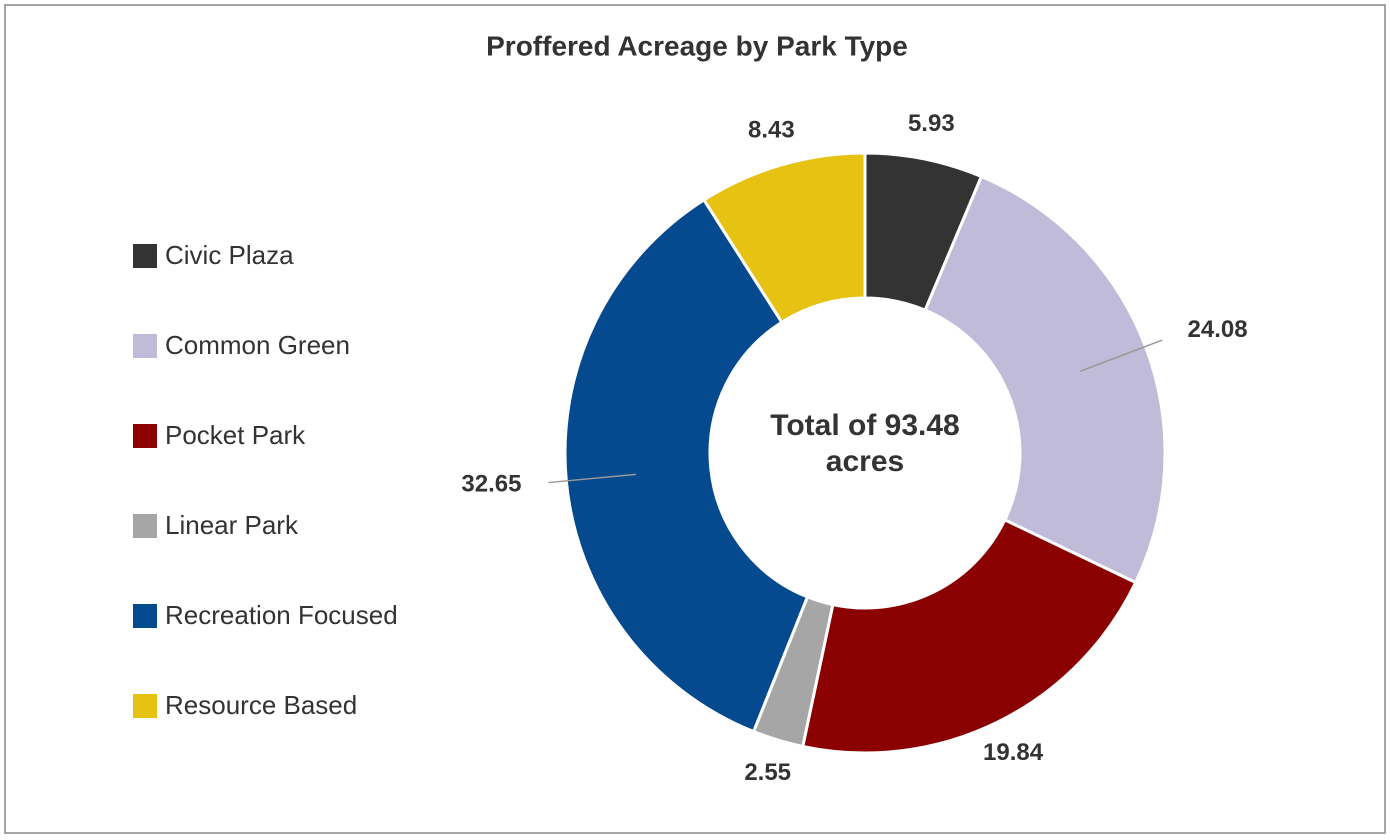 This screenshot has width=1390, height=840. Describe the element at coordinates (931, 123) in the screenshot. I see `data-label: 5.93` at that location.